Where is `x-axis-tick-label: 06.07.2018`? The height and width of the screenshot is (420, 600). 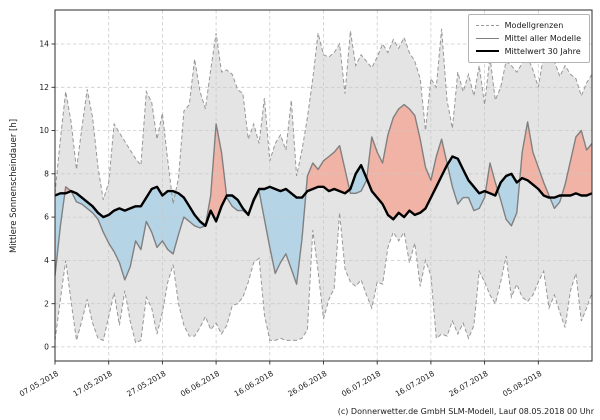
x-axis-tick-label: 06.07.2018 is located at coordinates (361, 384).